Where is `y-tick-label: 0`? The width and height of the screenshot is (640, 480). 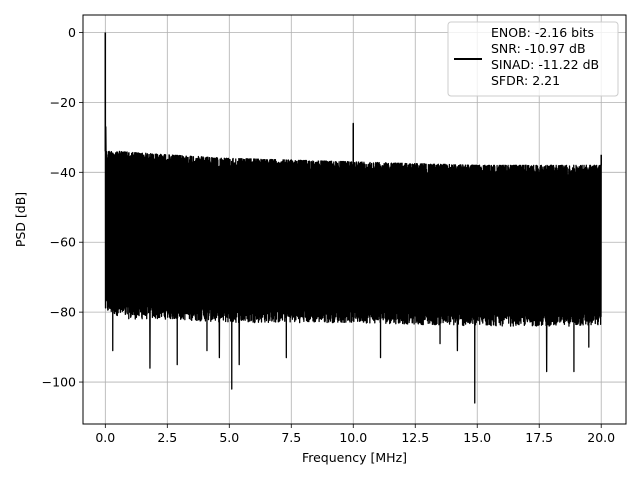
y-tick-label: 0 is located at coordinates (72, 32).